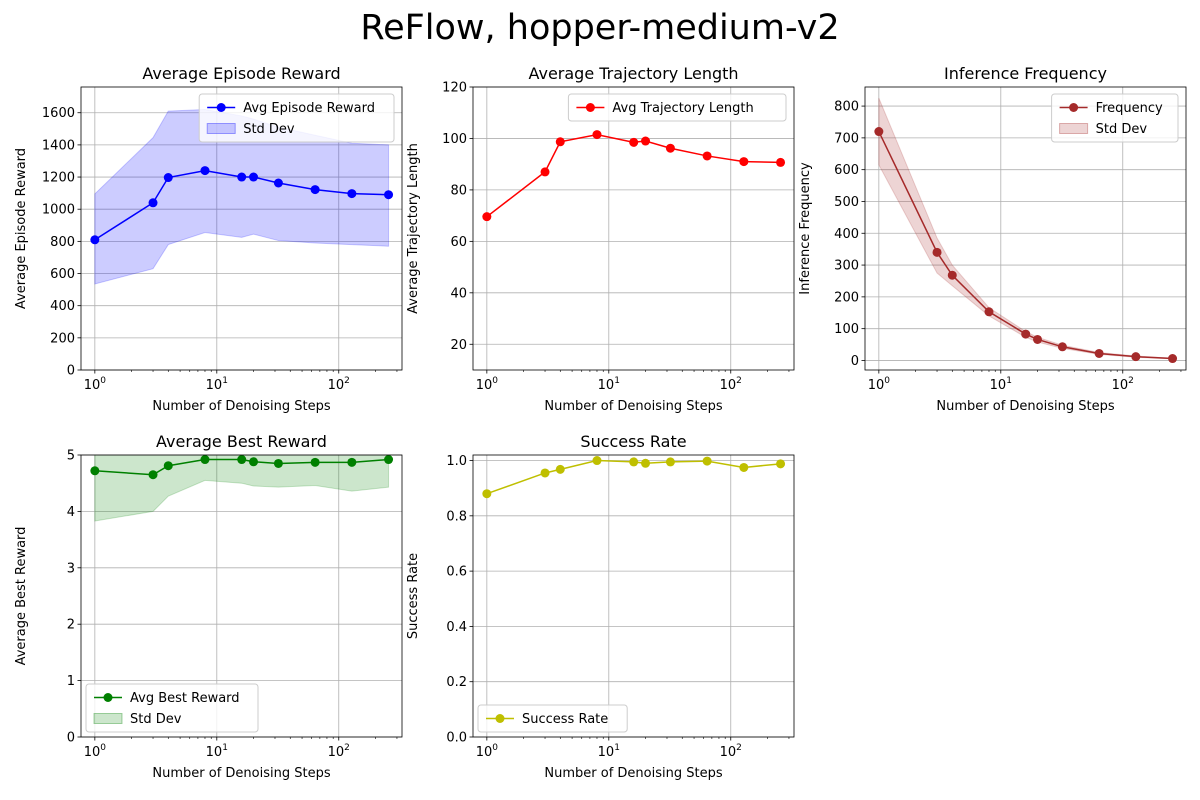  What do you see at coordinates (682, 108) in the screenshot?
I see `legend-label: Avg Trajectory Length` at bounding box center [682, 108].